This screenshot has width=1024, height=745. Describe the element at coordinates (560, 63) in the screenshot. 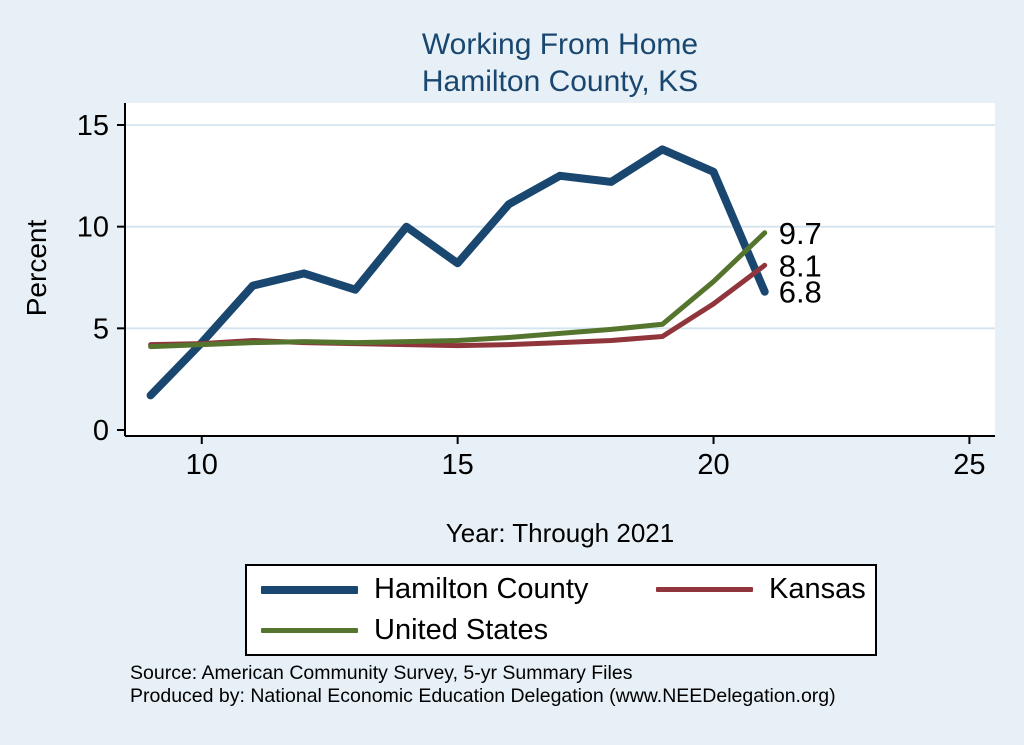

I see `chart-title: Working From Home Hamilton County, KS` at that location.